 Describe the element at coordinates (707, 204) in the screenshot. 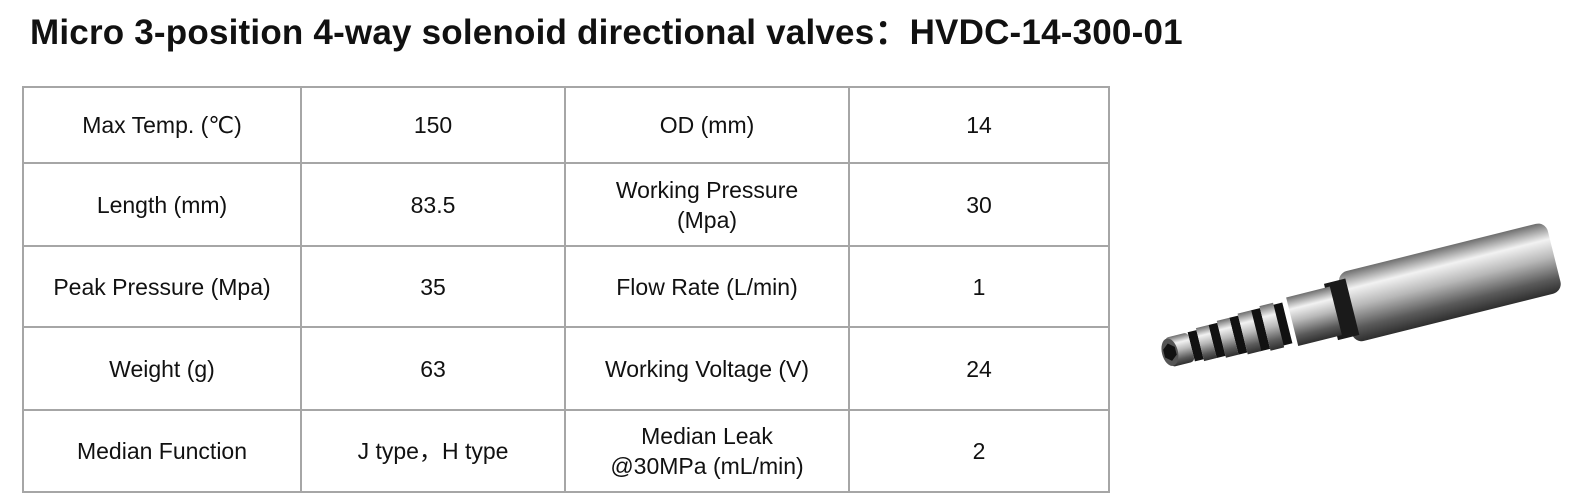

I see `spec-label: Working Pressure (Mpa)` at that location.